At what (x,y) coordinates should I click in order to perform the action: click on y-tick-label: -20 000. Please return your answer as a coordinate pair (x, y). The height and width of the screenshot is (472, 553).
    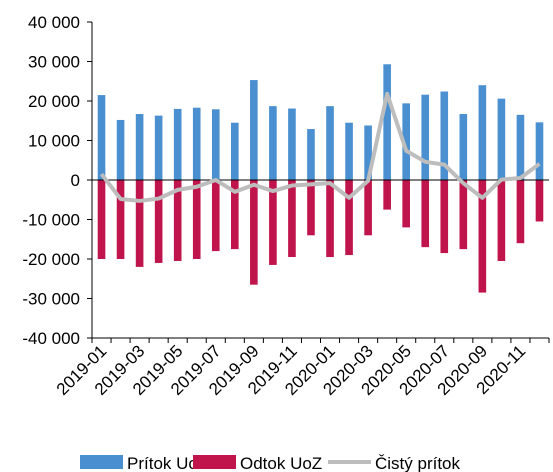
    Looking at the image, I should click on (51, 259).